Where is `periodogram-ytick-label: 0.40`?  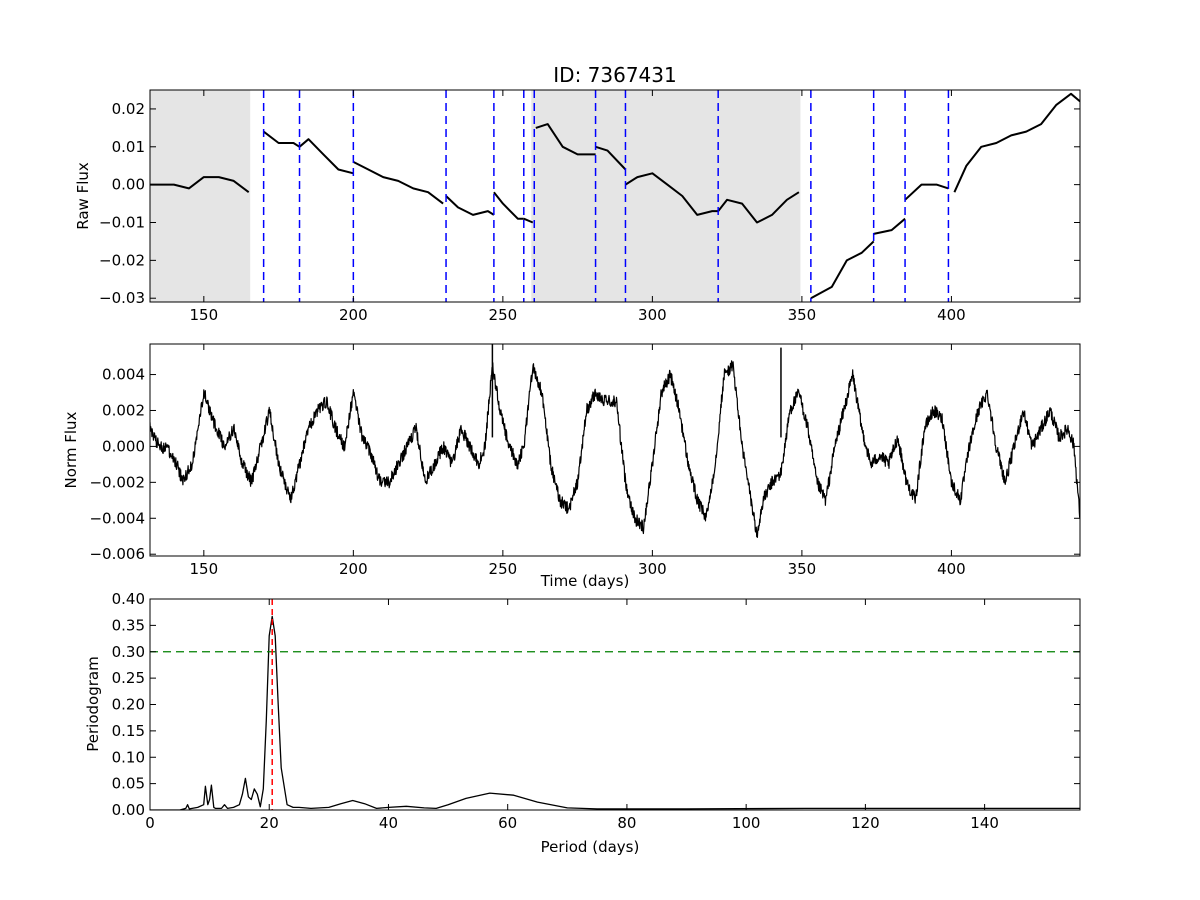
periodogram-ytick-label: 0.40 is located at coordinates (128, 599).